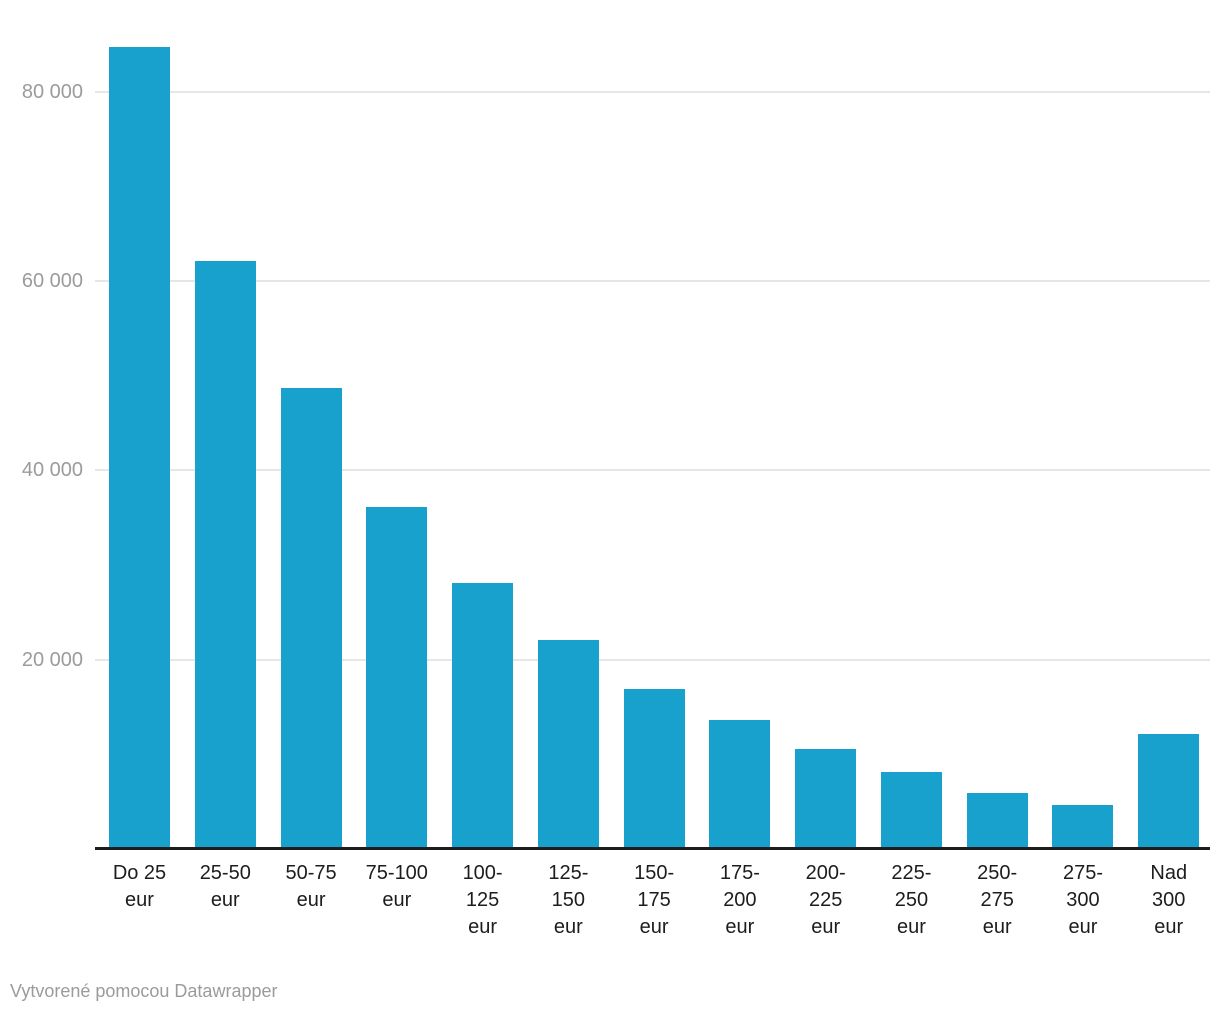  I want to click on y-tick-label: 40 000, so click(52, 470).